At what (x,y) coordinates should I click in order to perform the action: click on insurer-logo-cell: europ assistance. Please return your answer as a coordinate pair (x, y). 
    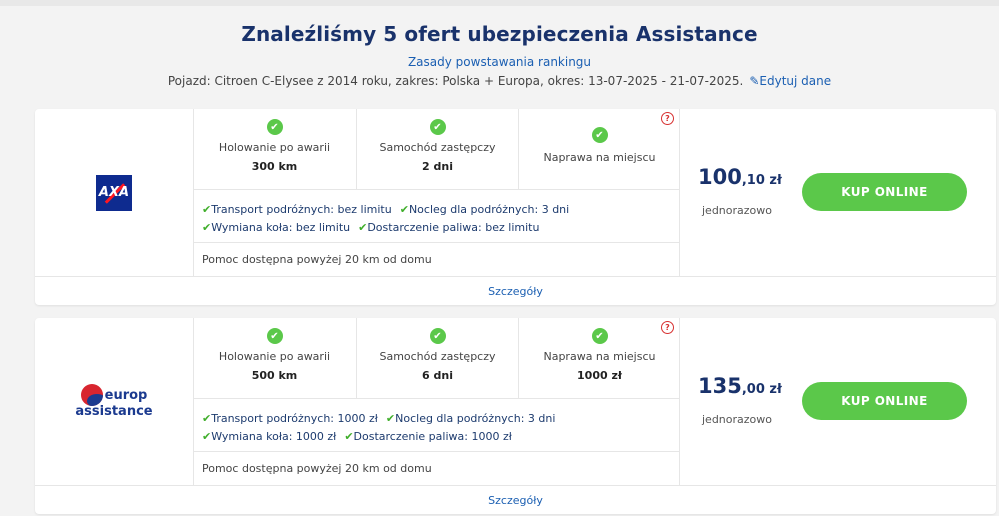
    Looking at the image, I should click on (114, 401).